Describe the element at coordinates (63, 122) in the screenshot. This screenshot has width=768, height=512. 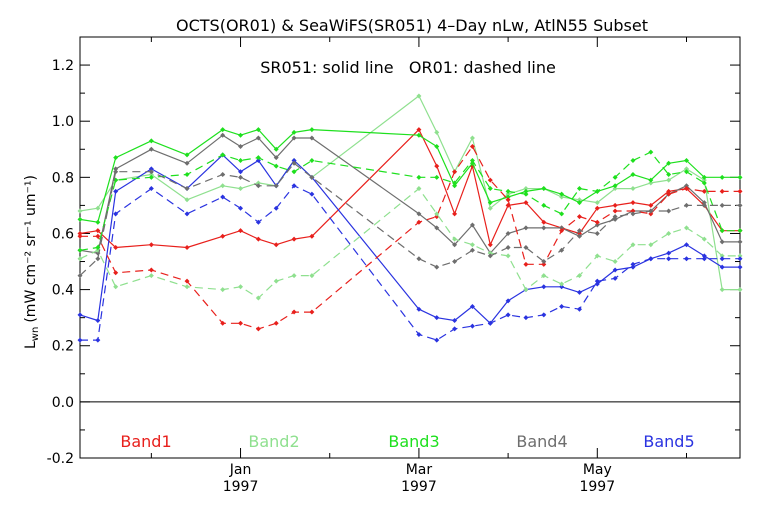
I see `y-tick-label: 1.0` at that location.